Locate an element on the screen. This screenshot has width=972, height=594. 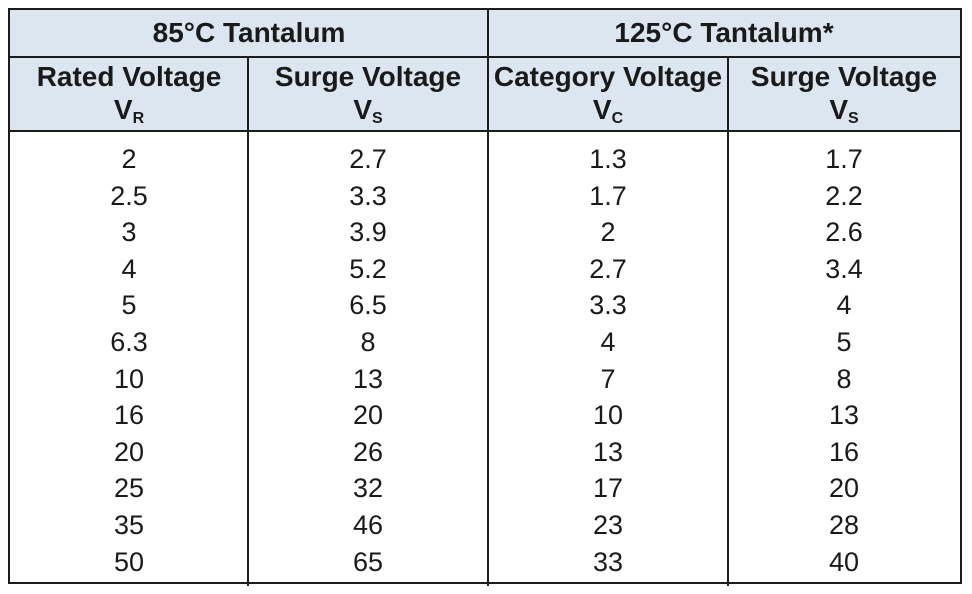
table-cell: 6.3 is located at coordinates (129, 341).